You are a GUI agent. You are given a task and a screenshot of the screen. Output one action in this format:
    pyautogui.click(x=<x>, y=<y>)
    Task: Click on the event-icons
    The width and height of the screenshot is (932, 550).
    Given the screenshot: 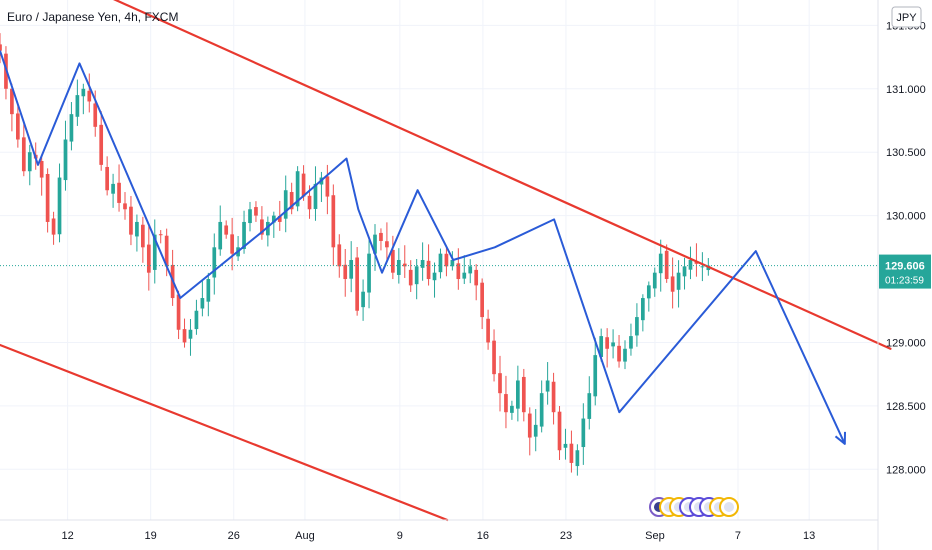 What is the action you would take?
    pyautogui.click(x=694, y=507)
    